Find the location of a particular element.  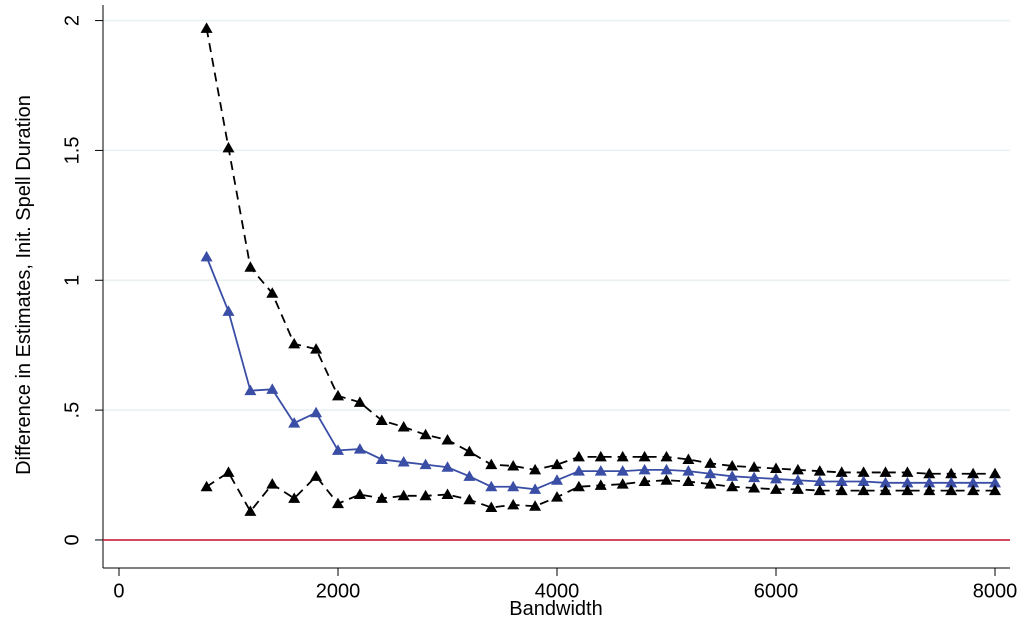

x-tick-label: 8000 is located at coordinates (995, 591).